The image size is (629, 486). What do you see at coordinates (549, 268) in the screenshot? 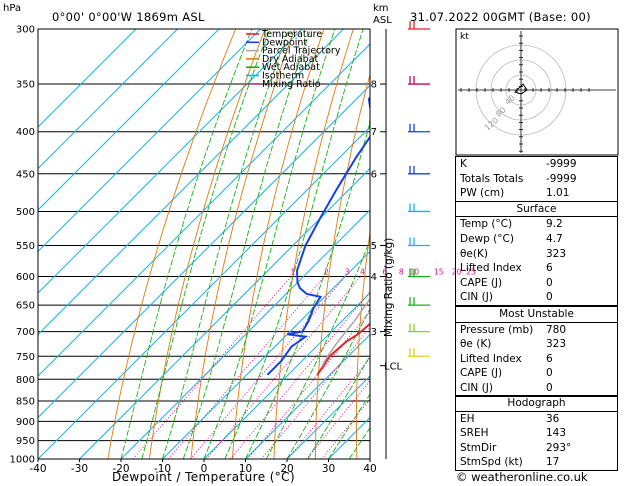
I see `surface-value: 6` at bounding box center [549, 268].